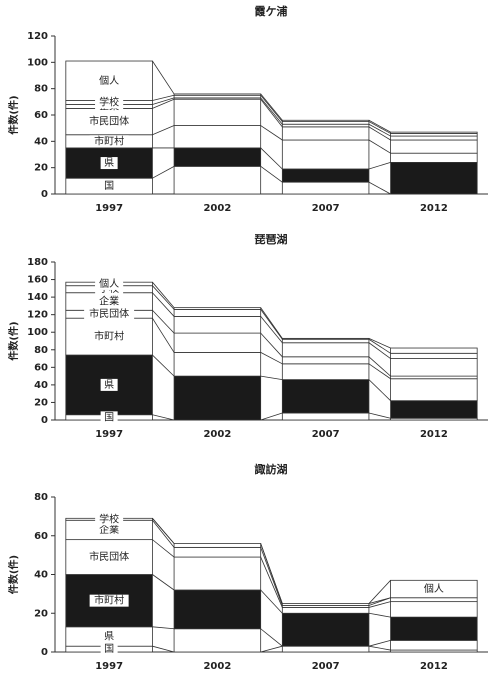 Image resolution: width=492 pixels, height=674 pixels. I want to click on x-tick-label: 2007, so click(326, 208).